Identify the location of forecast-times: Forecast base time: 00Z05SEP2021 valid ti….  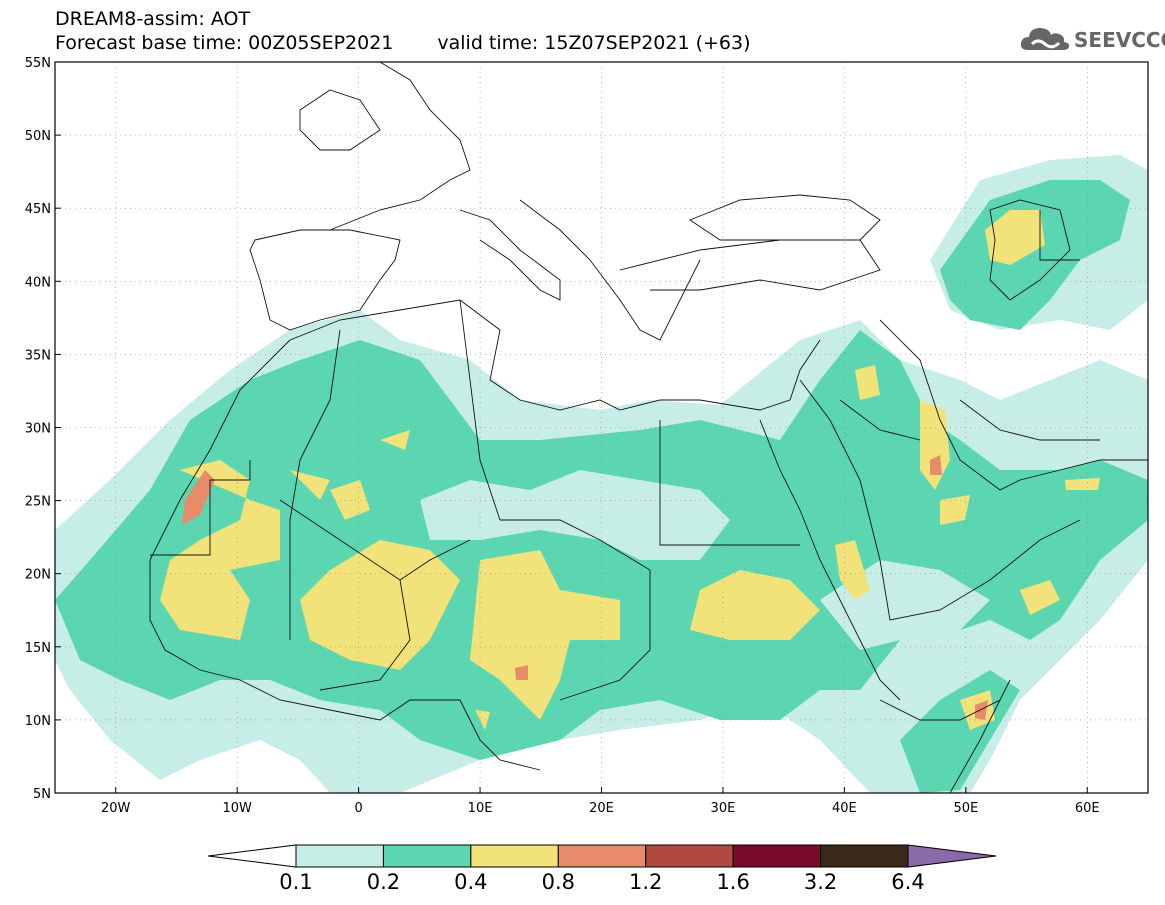
(403, 43).